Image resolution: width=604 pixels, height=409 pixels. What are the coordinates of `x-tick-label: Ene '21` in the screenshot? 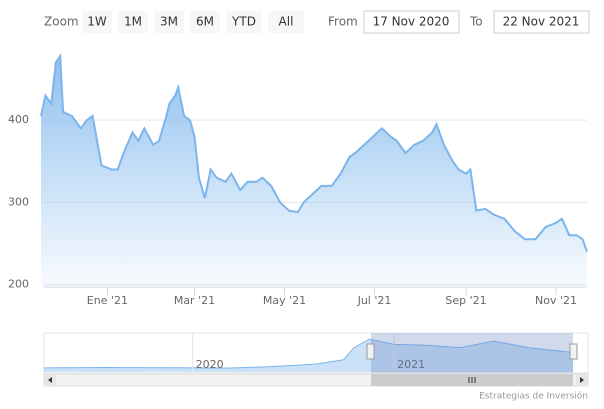 It's located at (107, 300).